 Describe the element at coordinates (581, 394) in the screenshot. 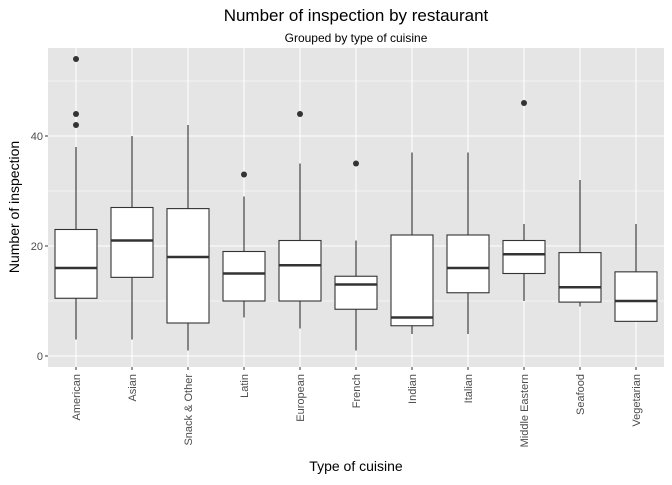

I see `x-tick-label: Seafood` at that location.